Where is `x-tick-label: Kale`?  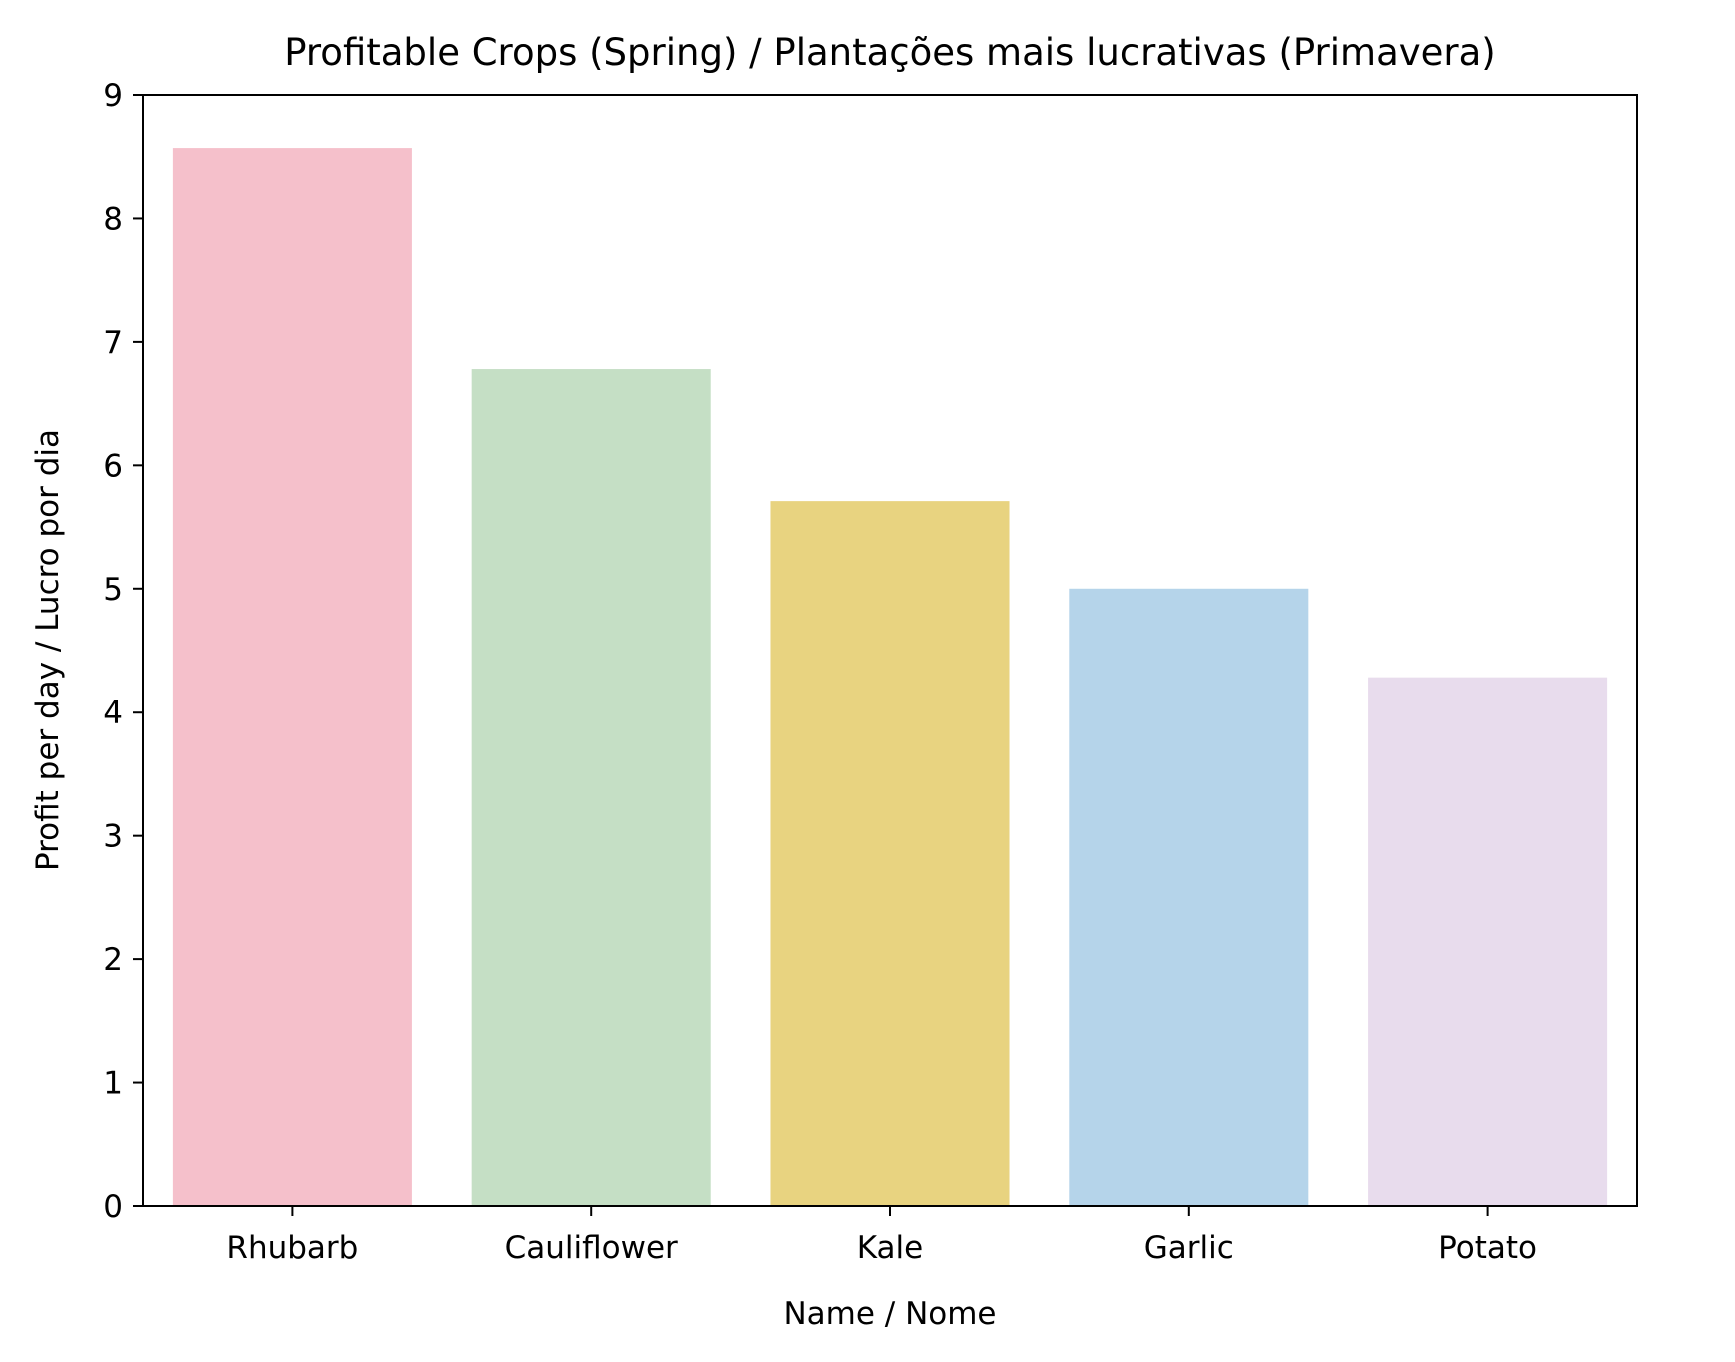 x-tick-label: Kale is located at coordinates (890, 1248).